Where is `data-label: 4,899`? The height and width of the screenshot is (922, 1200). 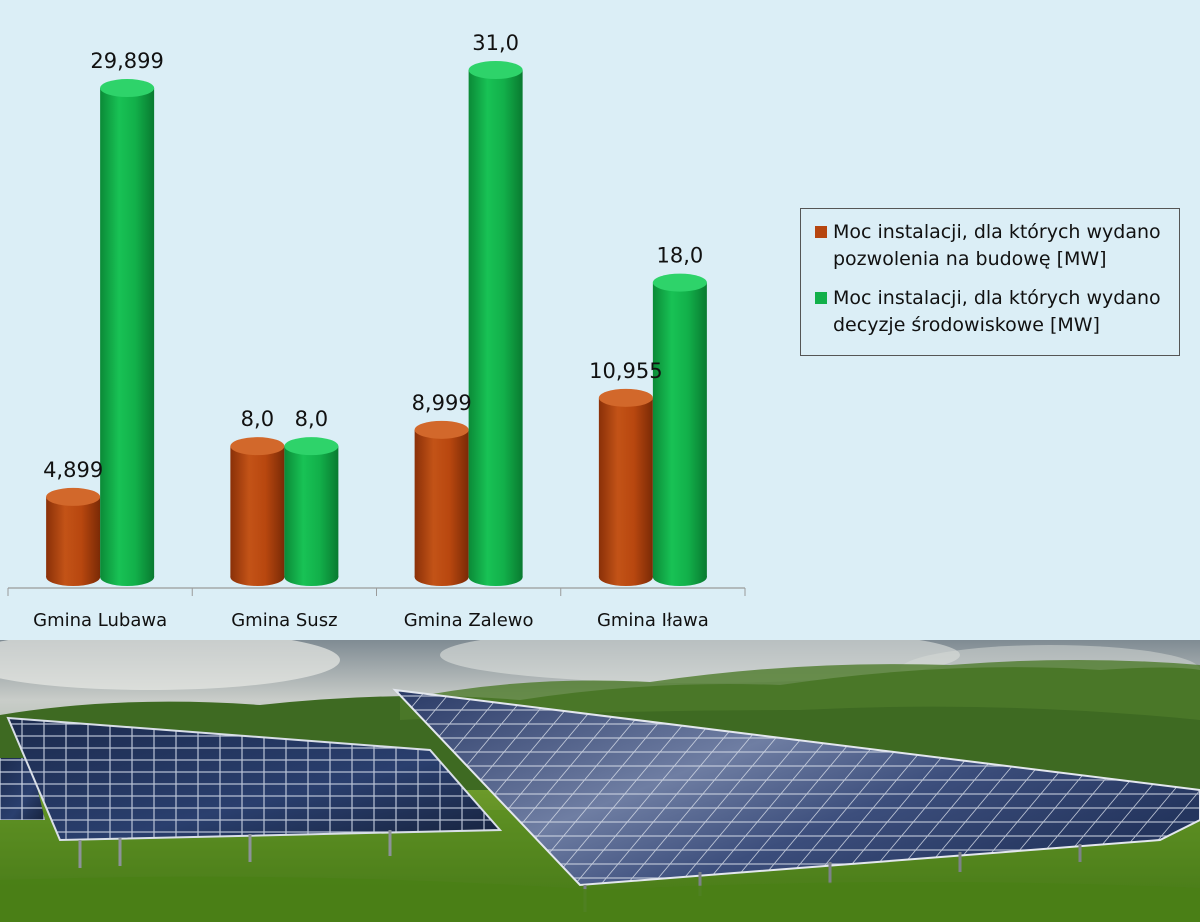
data-label: 4,899 is located at coordinates (73, 470).